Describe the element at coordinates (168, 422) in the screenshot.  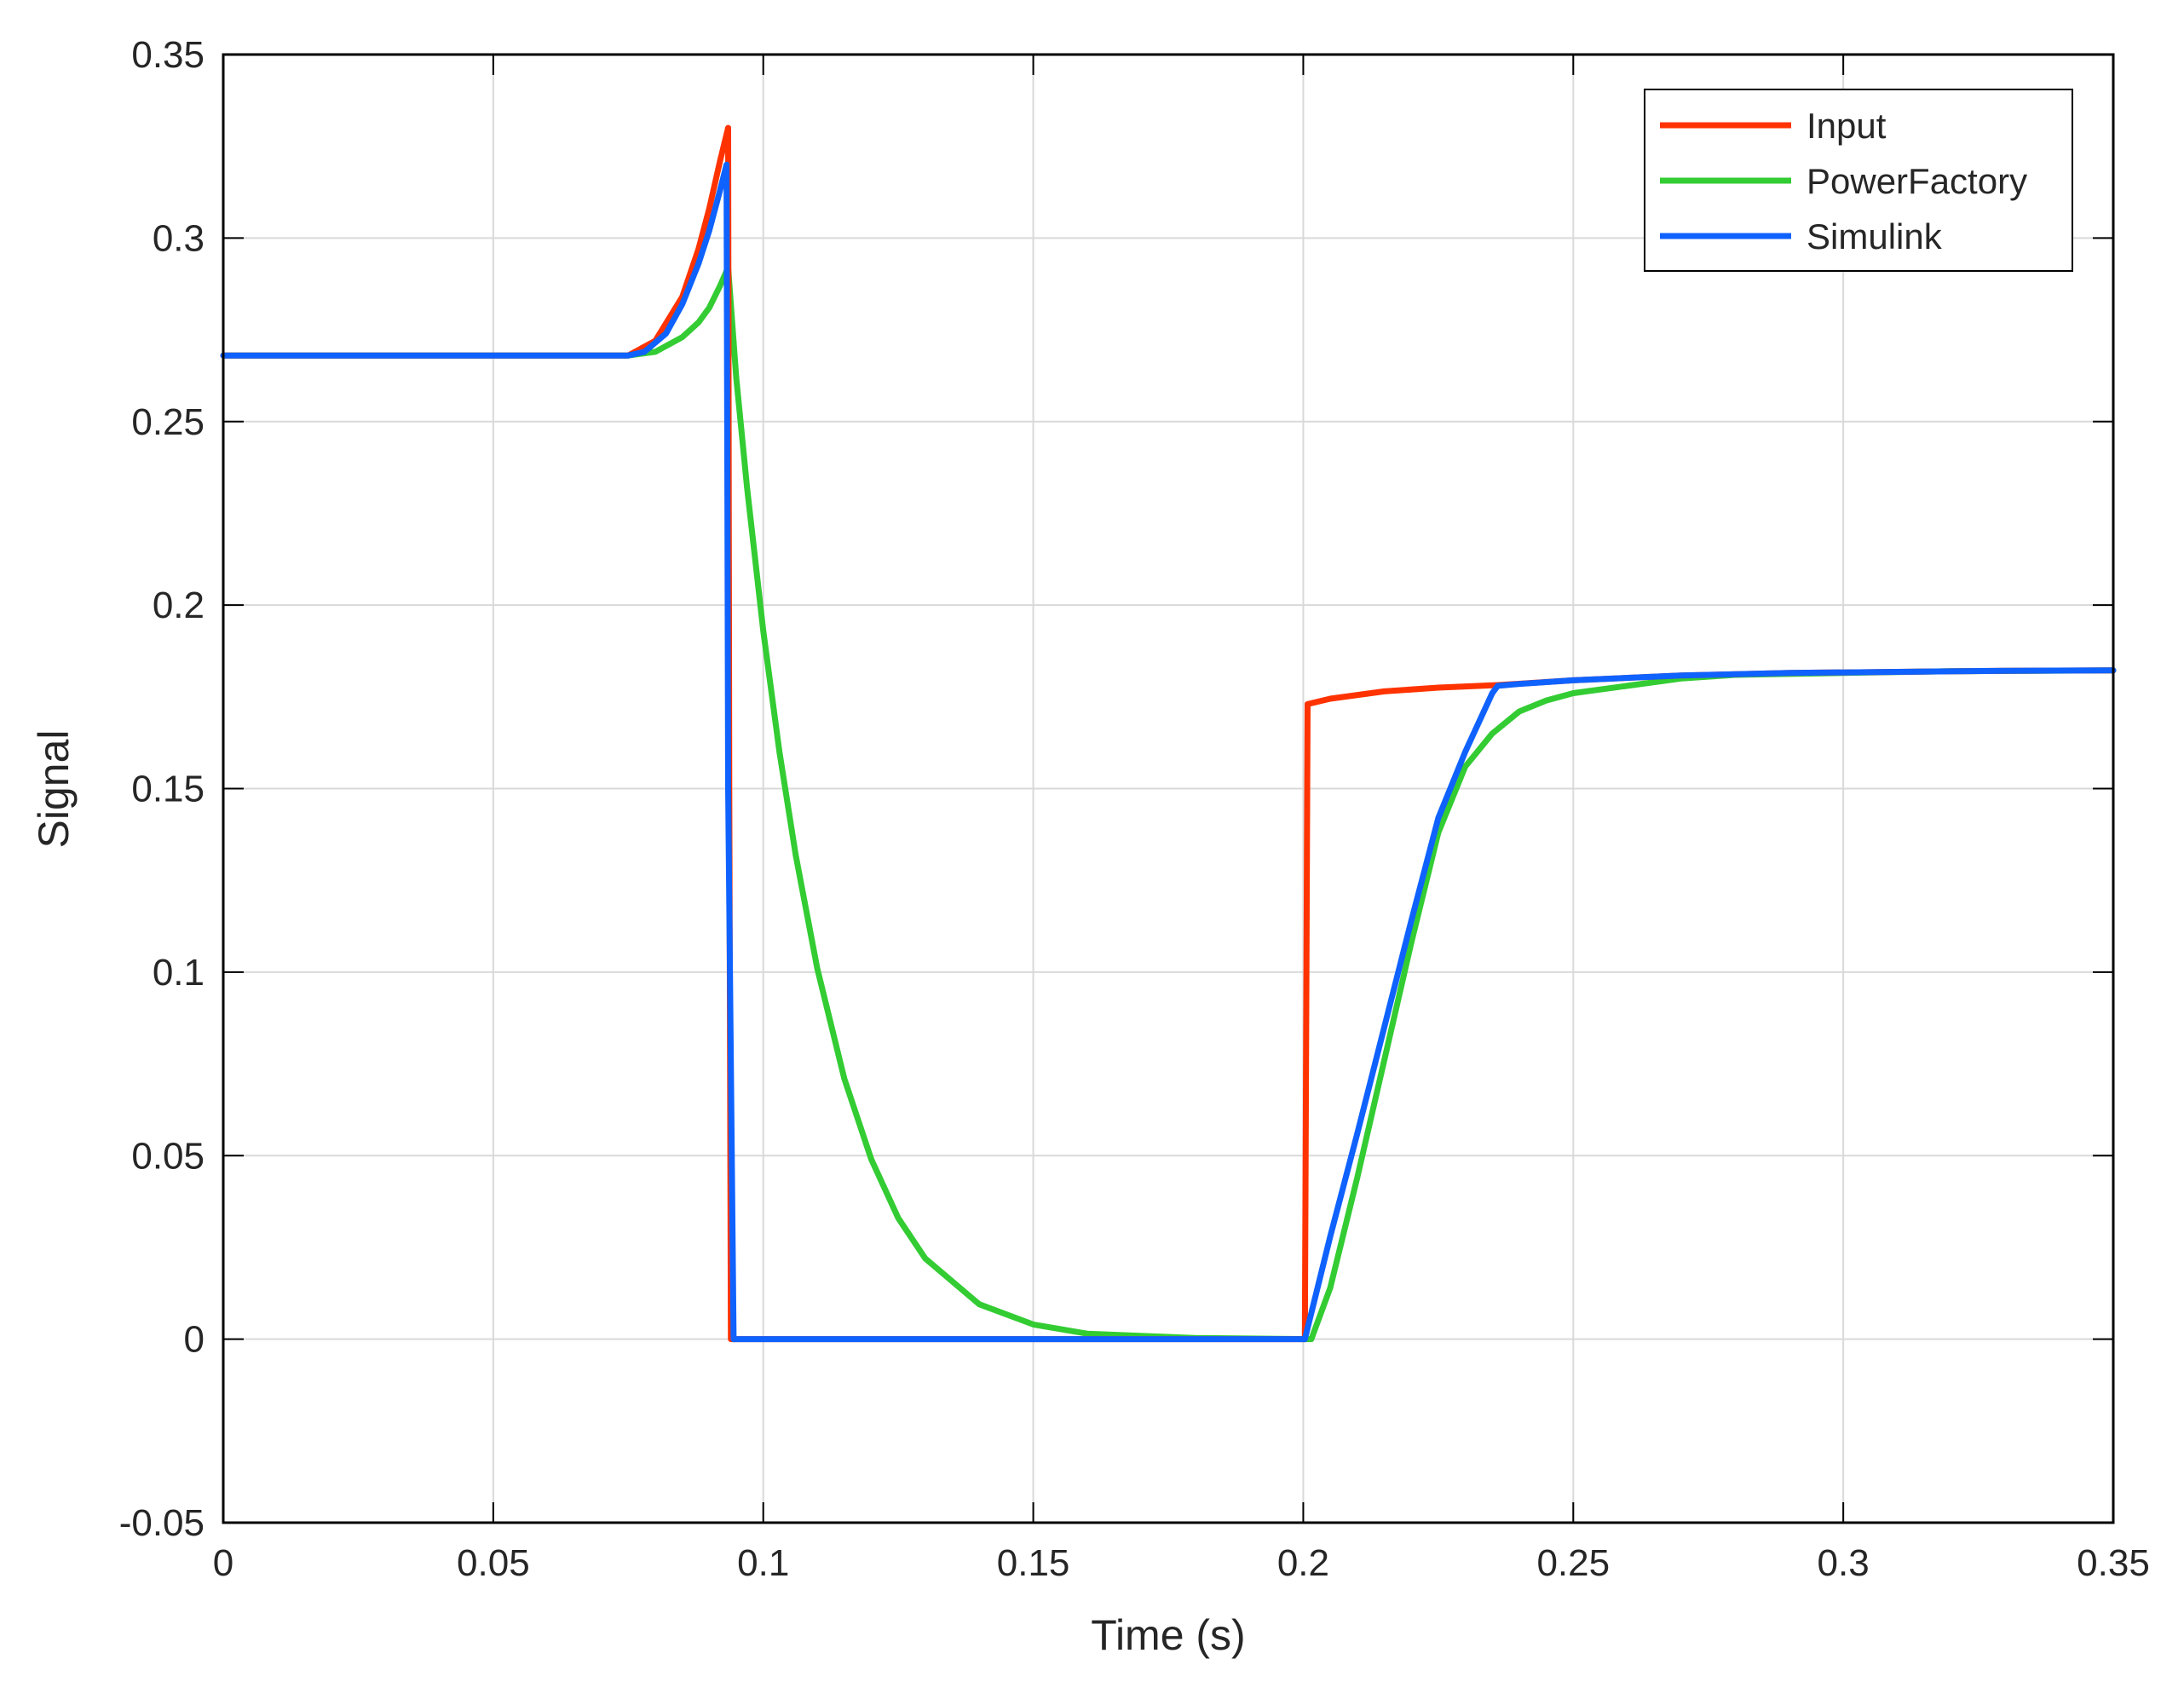
I see `y-tick-label: 0.25` at that location.